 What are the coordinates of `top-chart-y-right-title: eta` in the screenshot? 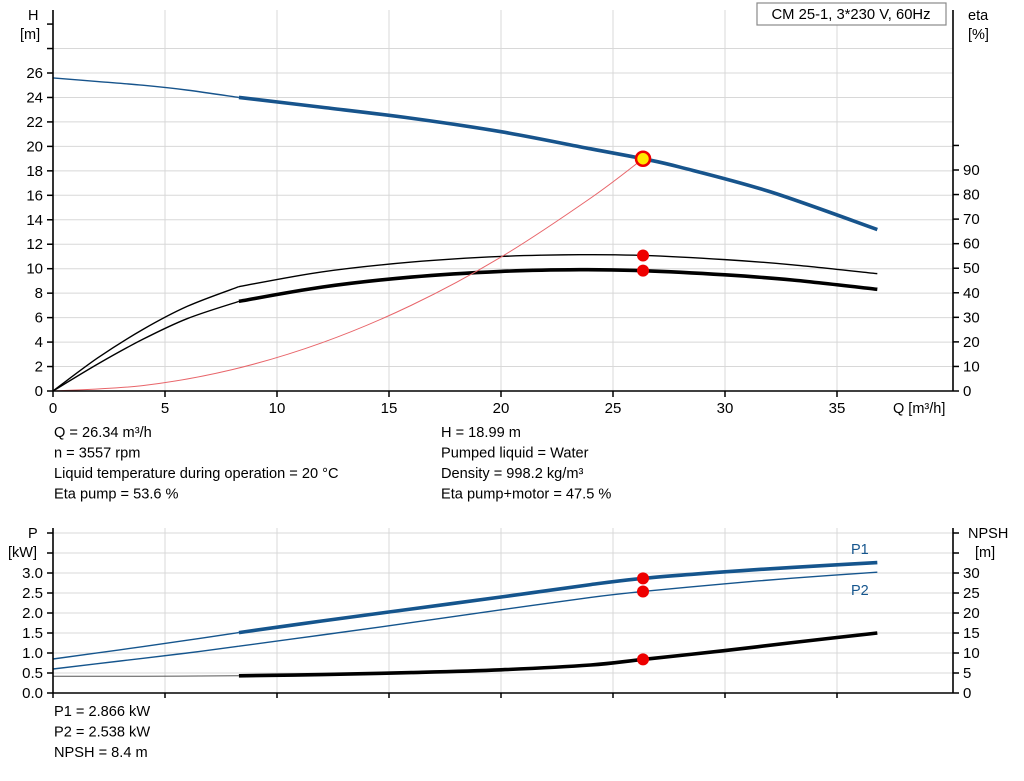 It's located at (978, 16).